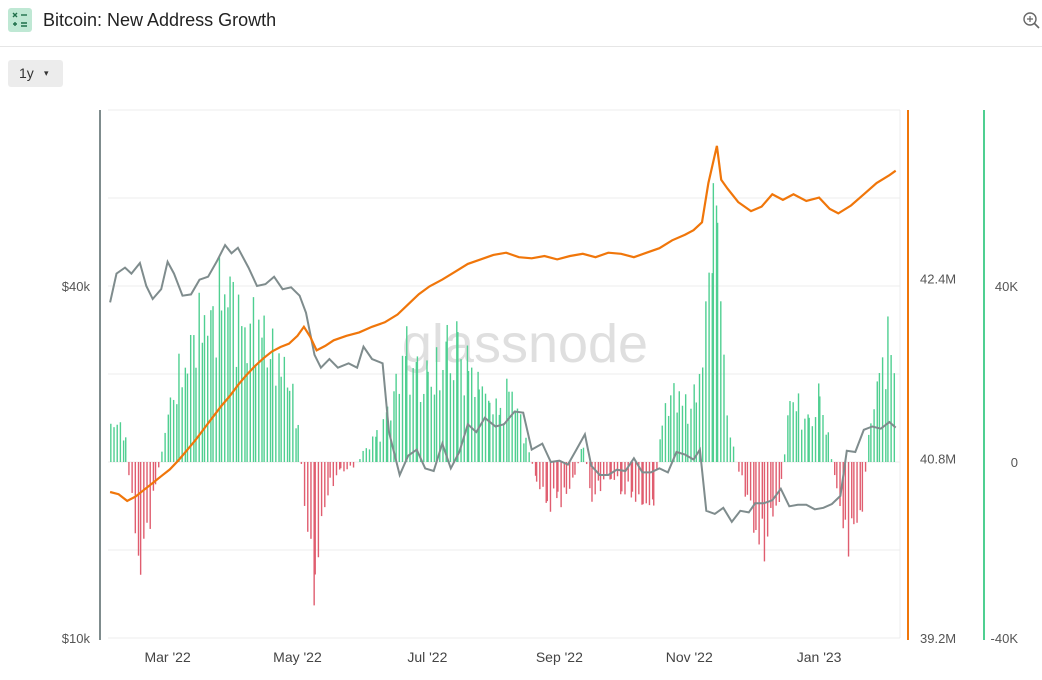 The height and width of the screenshot is (680, 1042). Describe the element at coordinates (1031, 20) in the screenshot. I see `zoom-icon` at that location.